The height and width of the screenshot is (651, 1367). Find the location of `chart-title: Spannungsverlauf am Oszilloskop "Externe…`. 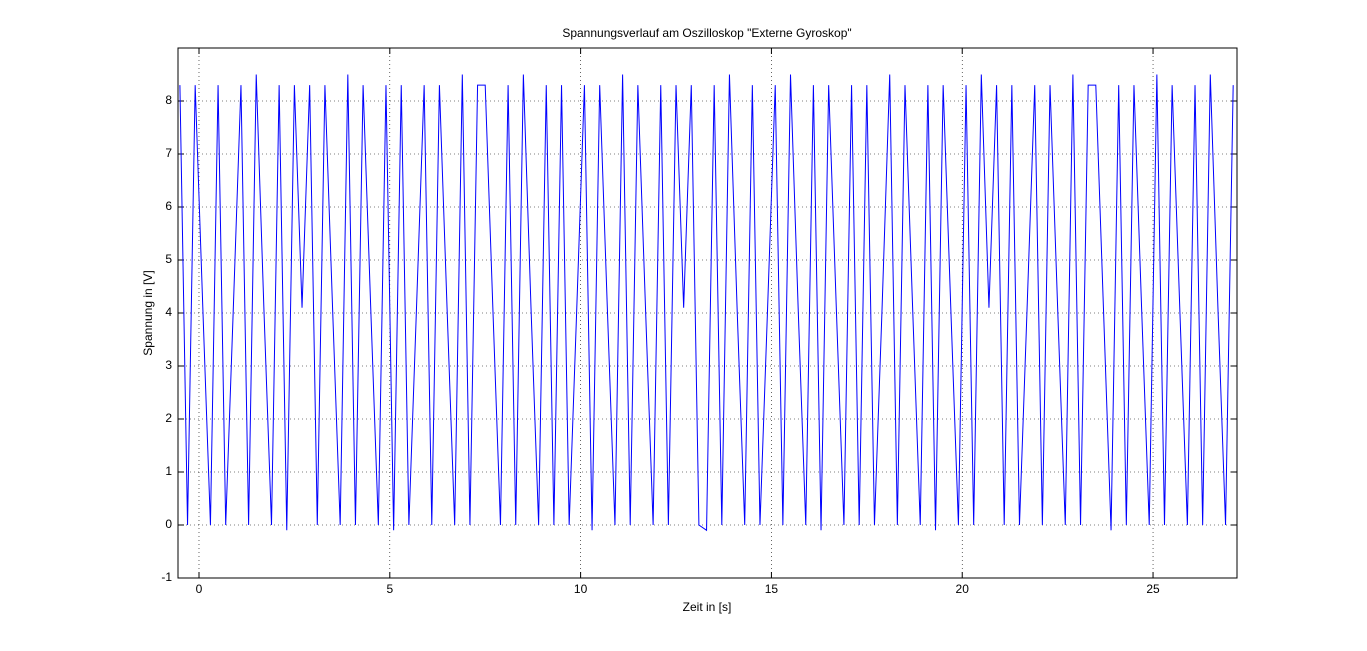

chart-title: Spannungsverlauf am Oszilloskop "Externe… is located at coordinates (706, 33).